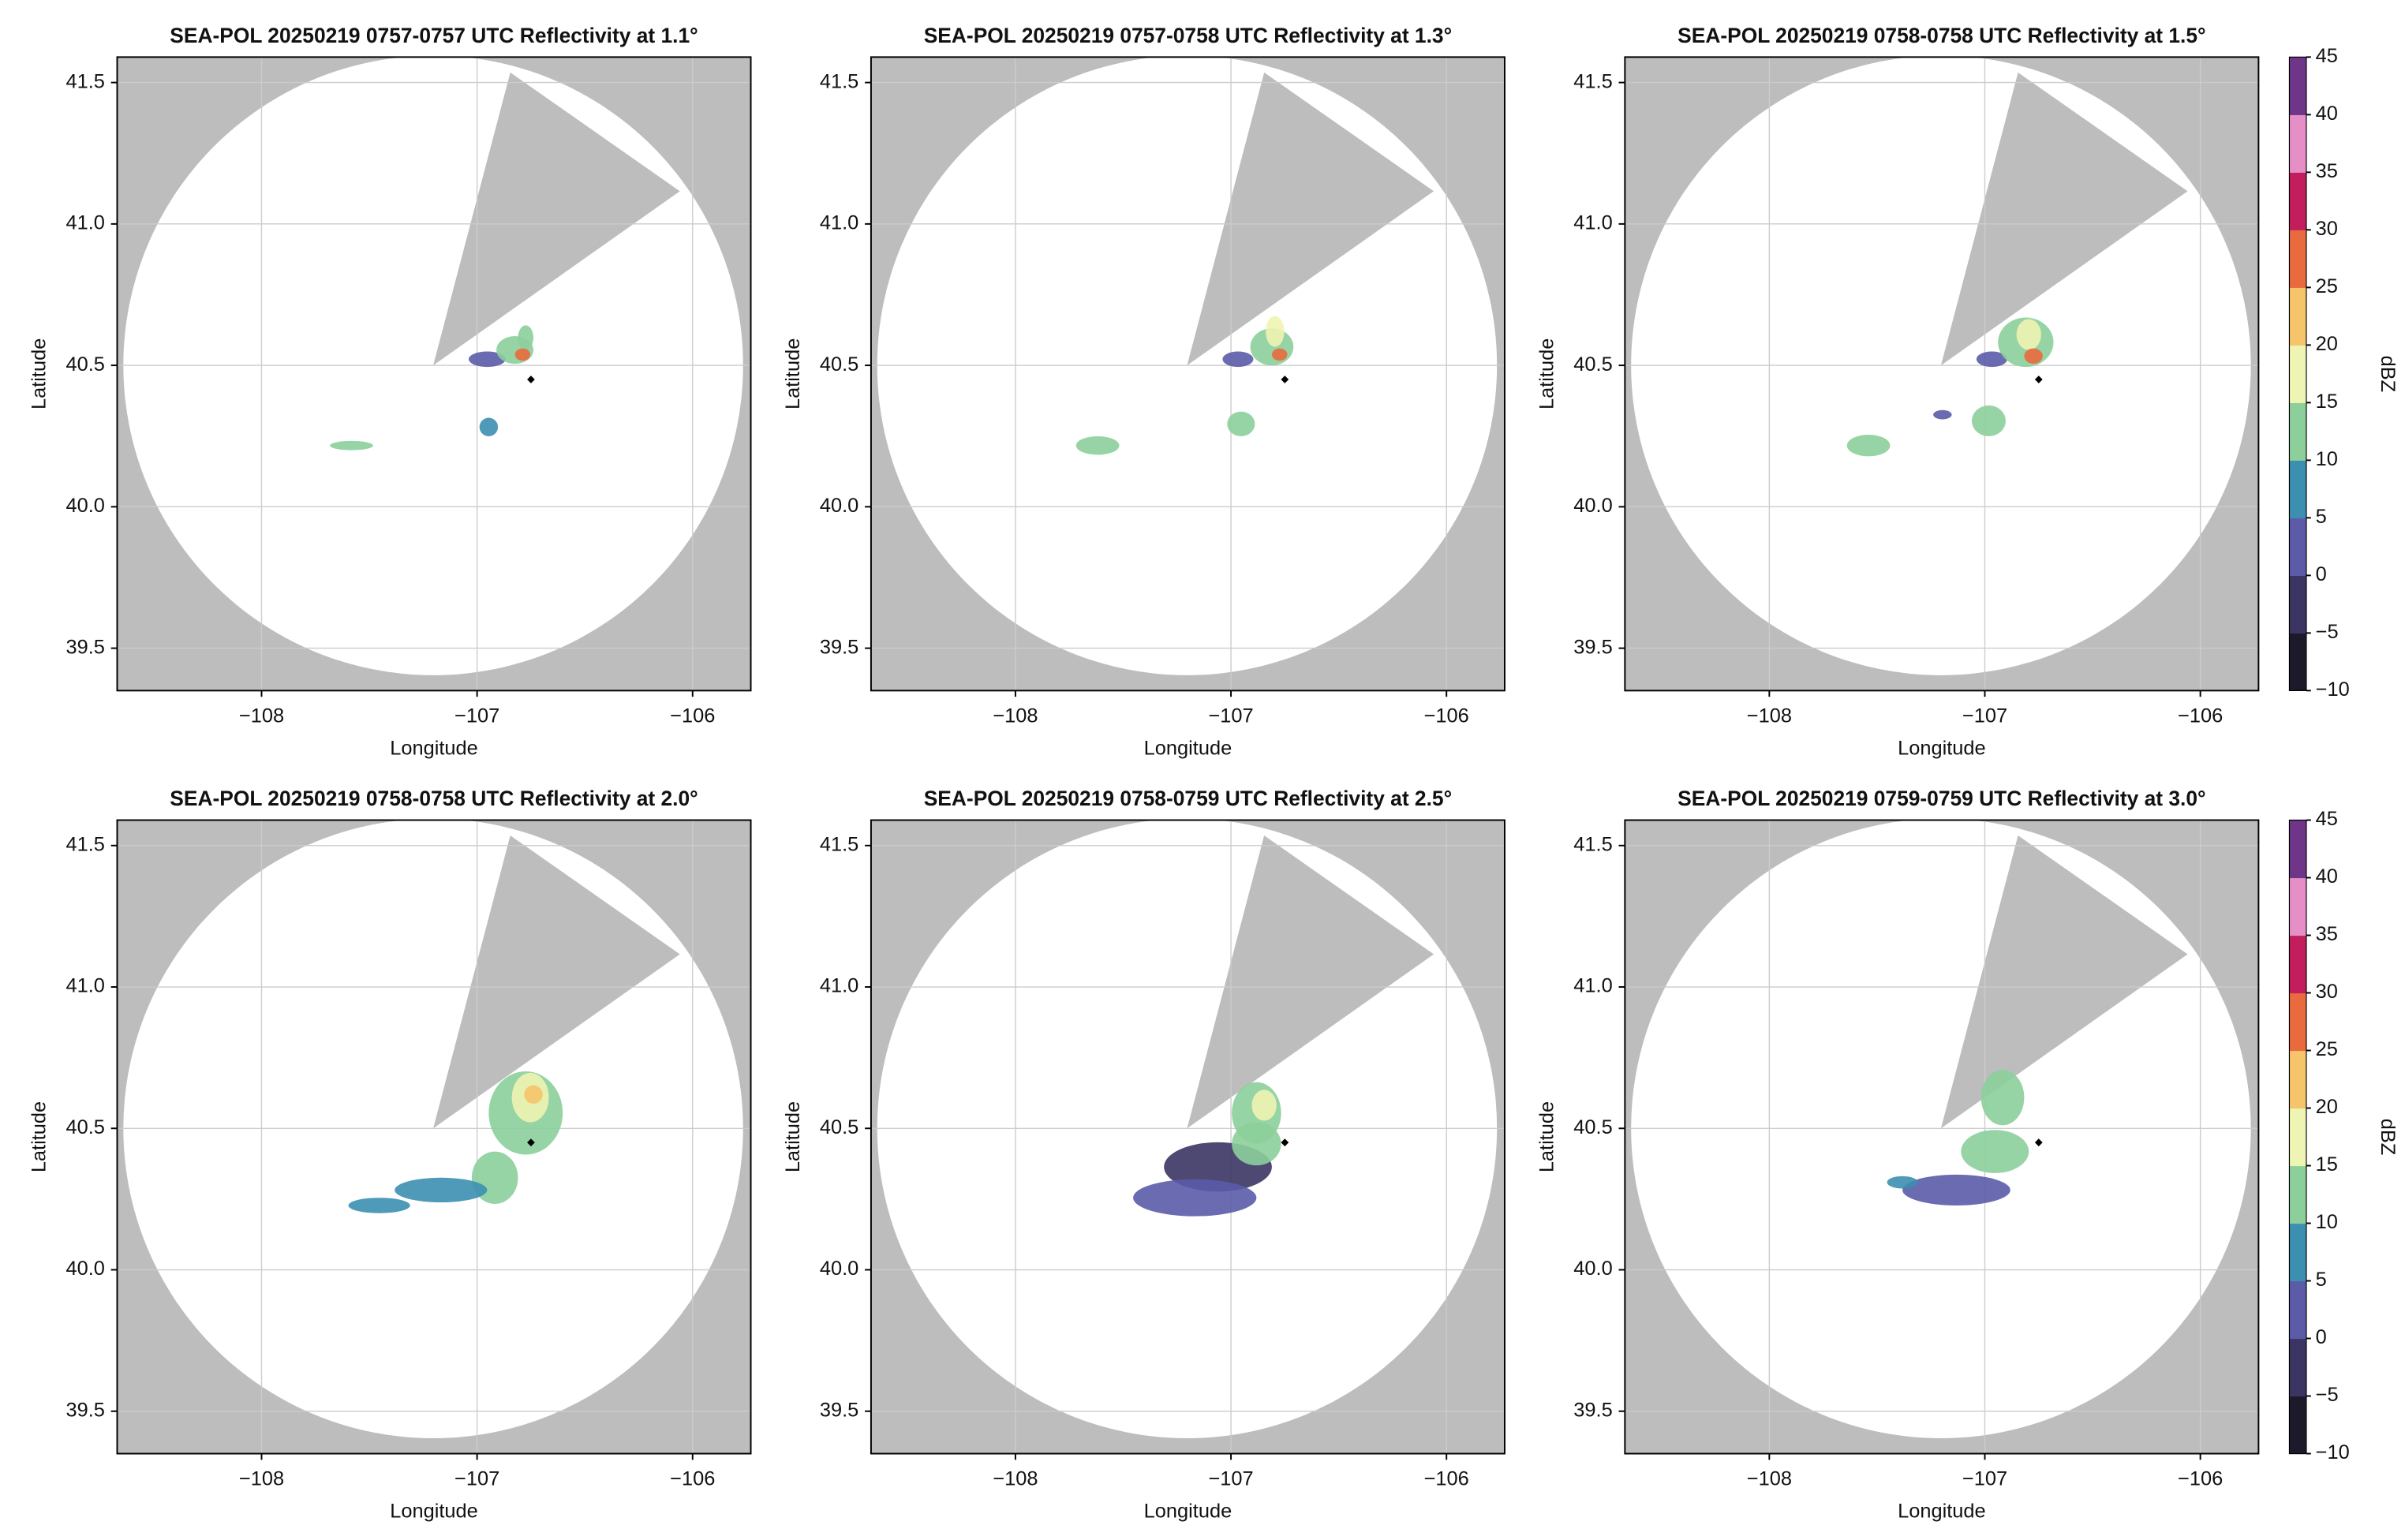 The image size is (2405, 1540). What do you see at coordinates (2327, 992) in the screenshot?
I see `colorbar-tick-label: 30` at bounding box center [2327, 992].